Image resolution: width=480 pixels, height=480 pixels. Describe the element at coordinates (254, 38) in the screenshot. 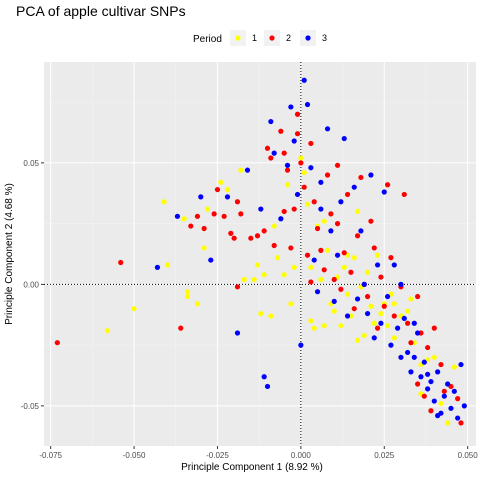

I see `legend-label-1: 1` at that location.